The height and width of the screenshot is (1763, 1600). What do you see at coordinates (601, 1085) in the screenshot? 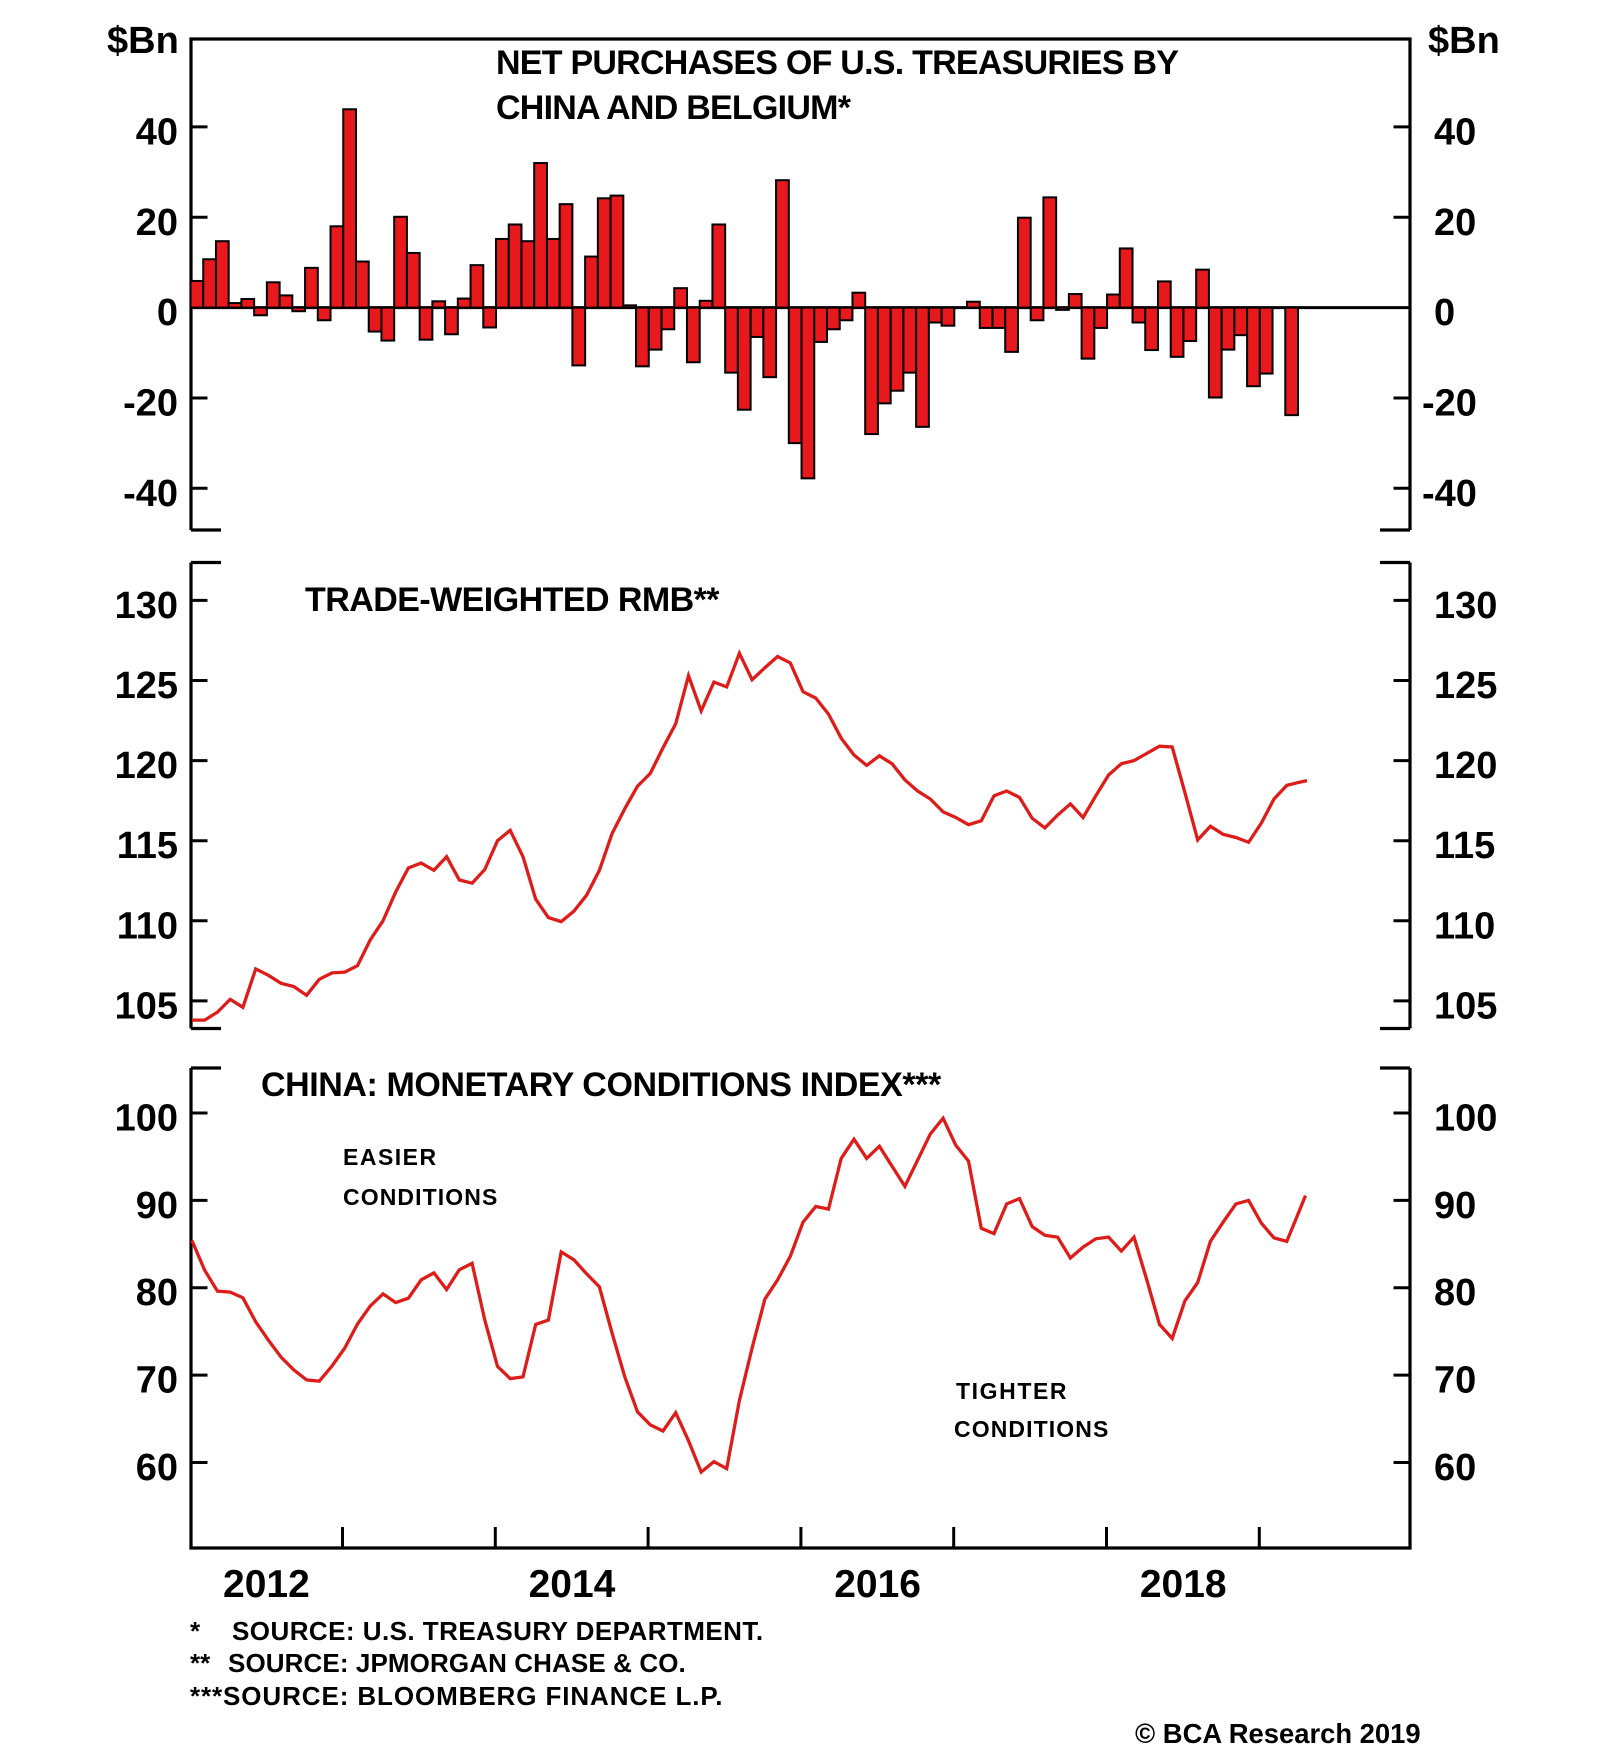
I see `svg-text:CHINA: MONETARY CONDITIONS IND: CHINA: MONETARY CONDITIONS INDEX***` at bounding box center [601, 1085].